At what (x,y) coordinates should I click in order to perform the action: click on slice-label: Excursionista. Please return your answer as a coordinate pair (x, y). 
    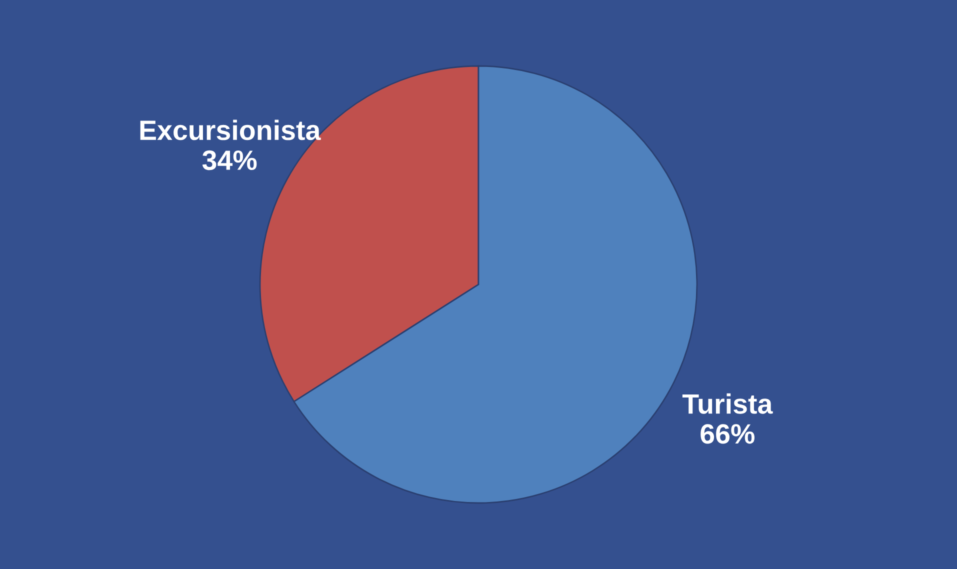
    Looking at the image, I should click on (230, 130).